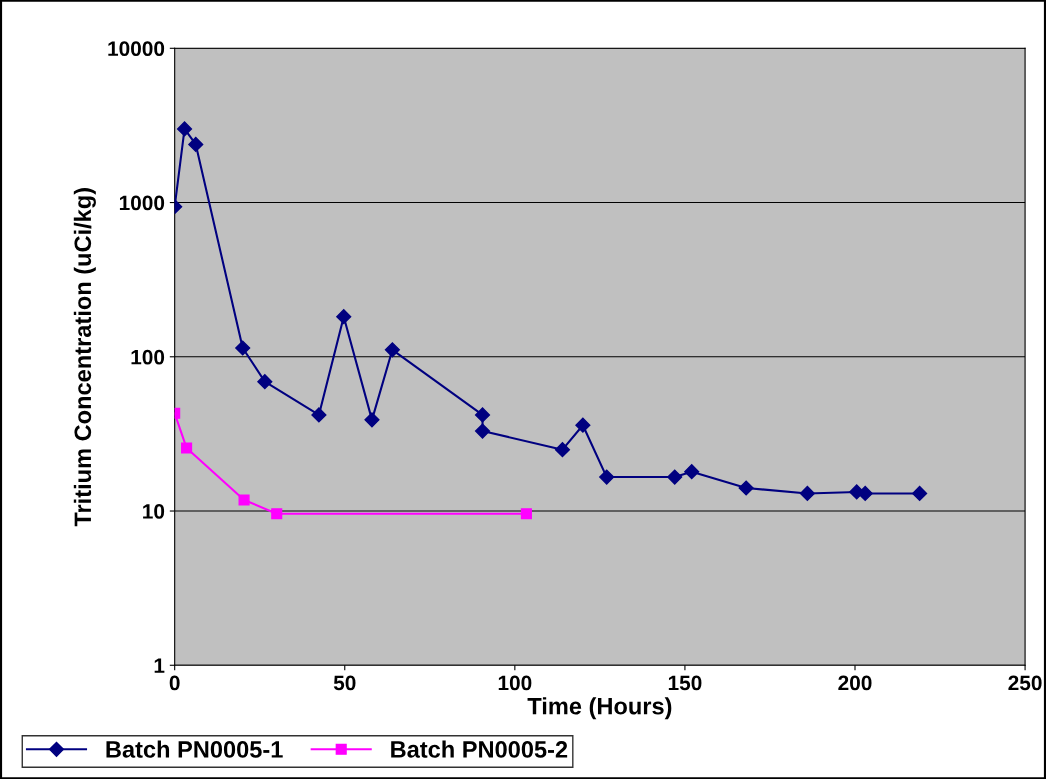  Describe the element at coordinates (599, 708) in the screenshot. I see `x-axis-title: Time (Hours)` at that location.